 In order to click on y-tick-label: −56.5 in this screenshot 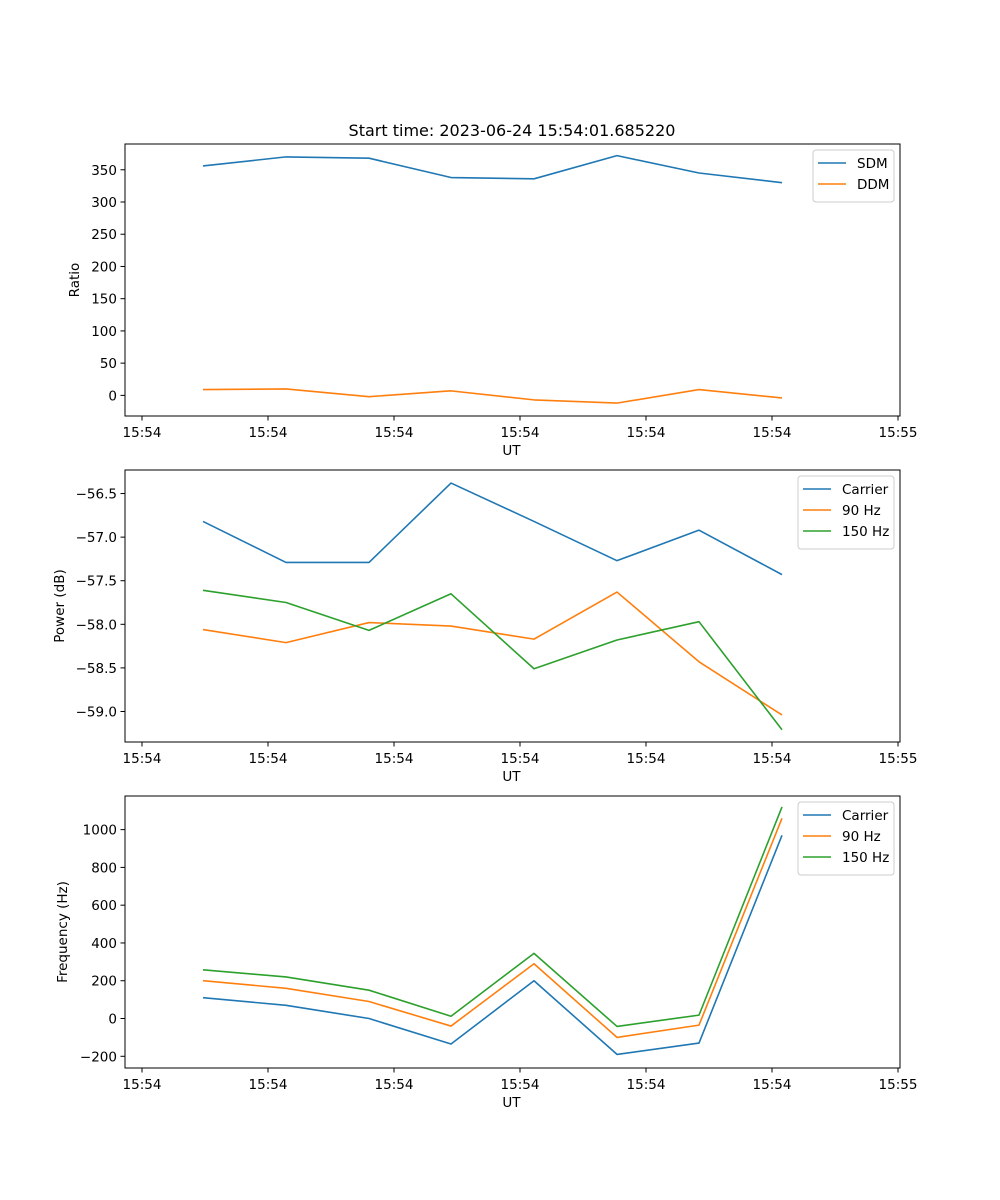, I will do `click(96, 495)`.